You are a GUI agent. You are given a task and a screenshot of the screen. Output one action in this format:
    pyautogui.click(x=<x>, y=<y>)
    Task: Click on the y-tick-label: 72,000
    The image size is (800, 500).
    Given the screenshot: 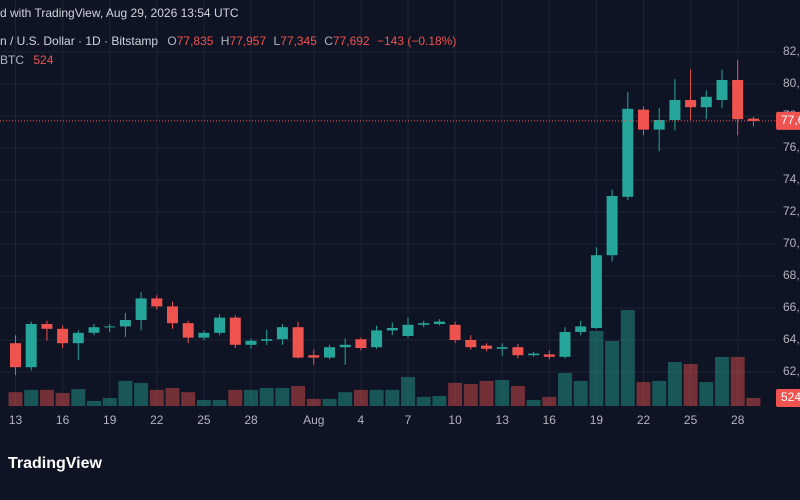 What is the action you would take?
    pyautogui.click(x=791, y=211)
    